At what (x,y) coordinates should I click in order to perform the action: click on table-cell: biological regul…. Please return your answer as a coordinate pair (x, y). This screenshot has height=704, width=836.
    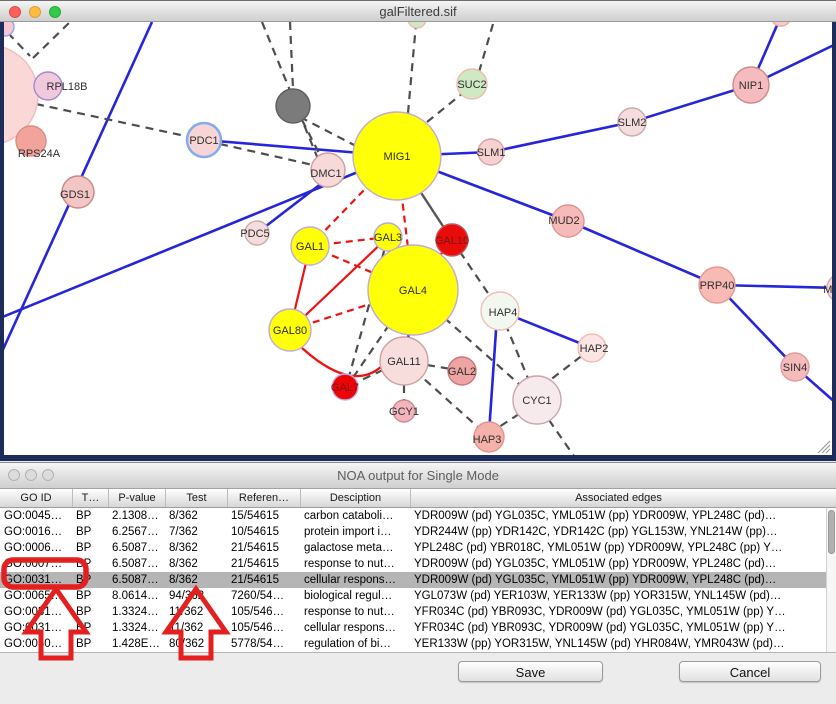
    Looking at the image, I should click on (348, 596).